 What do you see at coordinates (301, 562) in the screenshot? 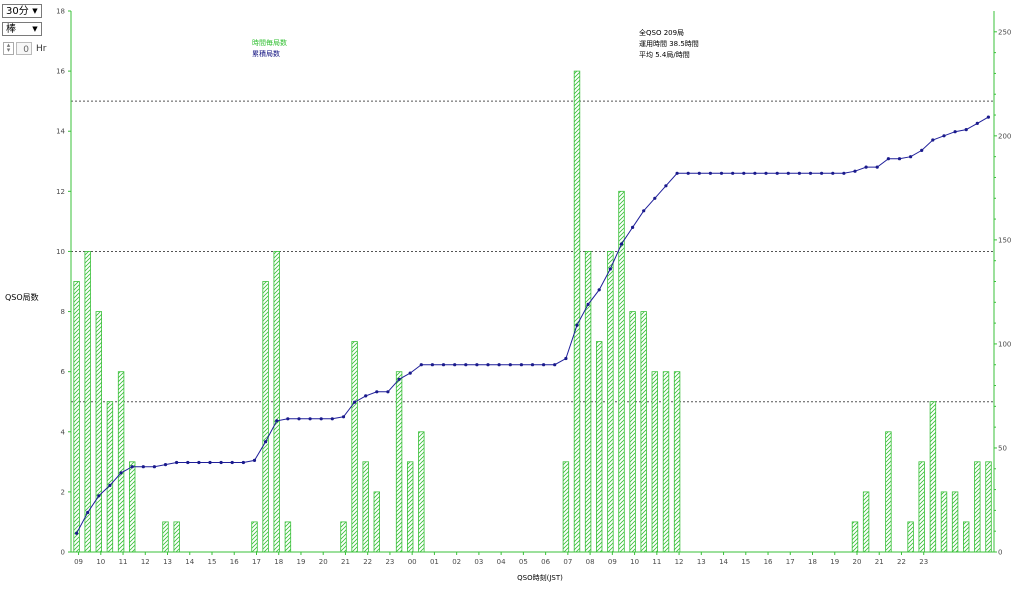
I see `x-tick-label: 19` at bounding box center [301, 562].